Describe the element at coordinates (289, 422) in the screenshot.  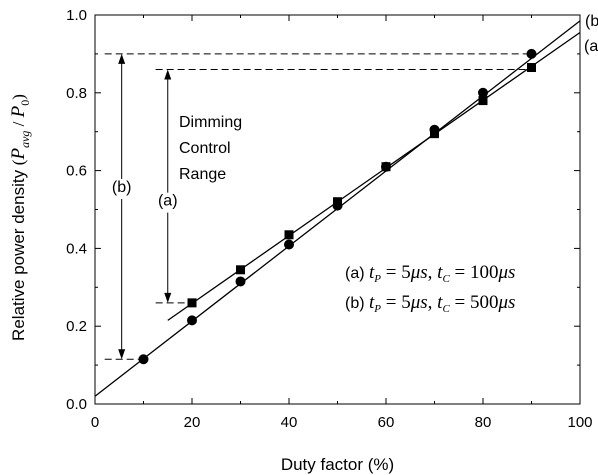
I see `x-tick-label: 40` at that location.